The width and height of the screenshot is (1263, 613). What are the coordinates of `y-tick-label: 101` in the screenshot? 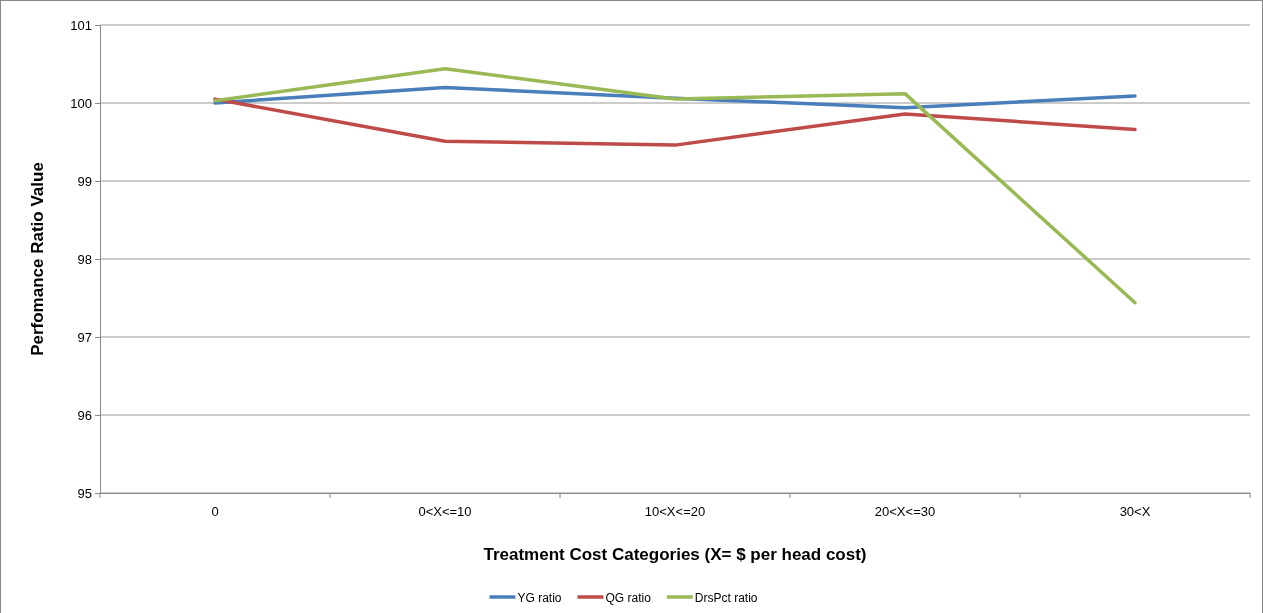 It's located at (81, 25).